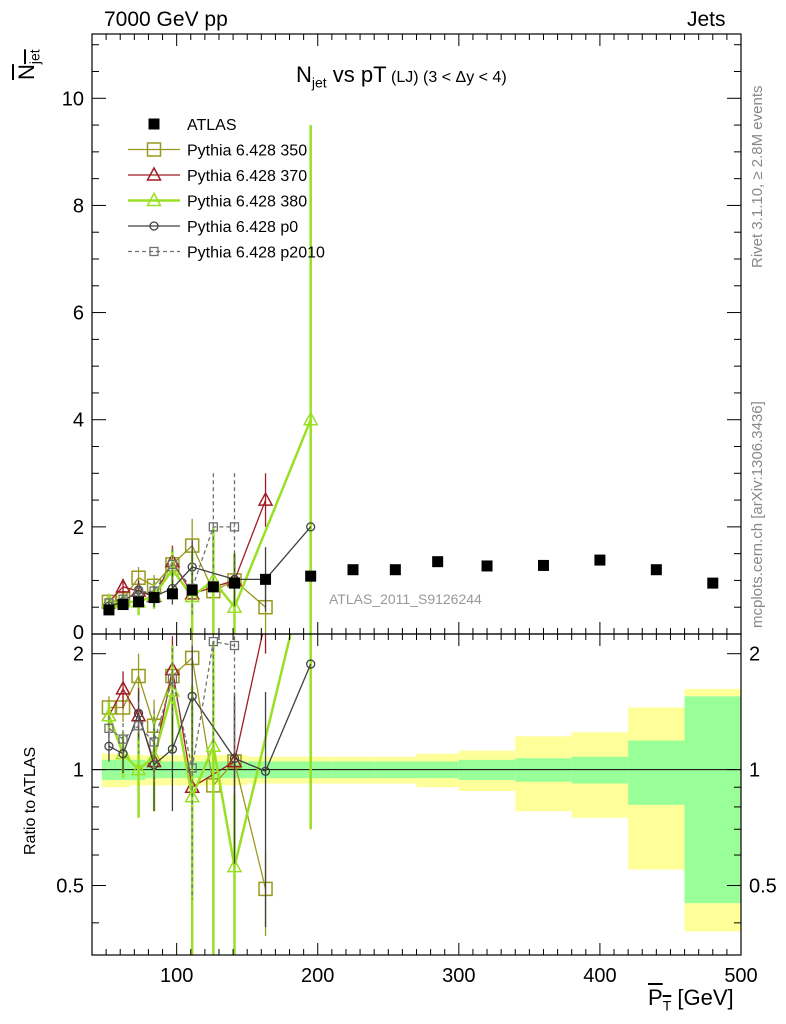 The width and height of the screenshot is (786, 1024). Describe the element at coordinates (356, 74) in the screenshot. I see `plot-title-rest: vs pT` at that location.